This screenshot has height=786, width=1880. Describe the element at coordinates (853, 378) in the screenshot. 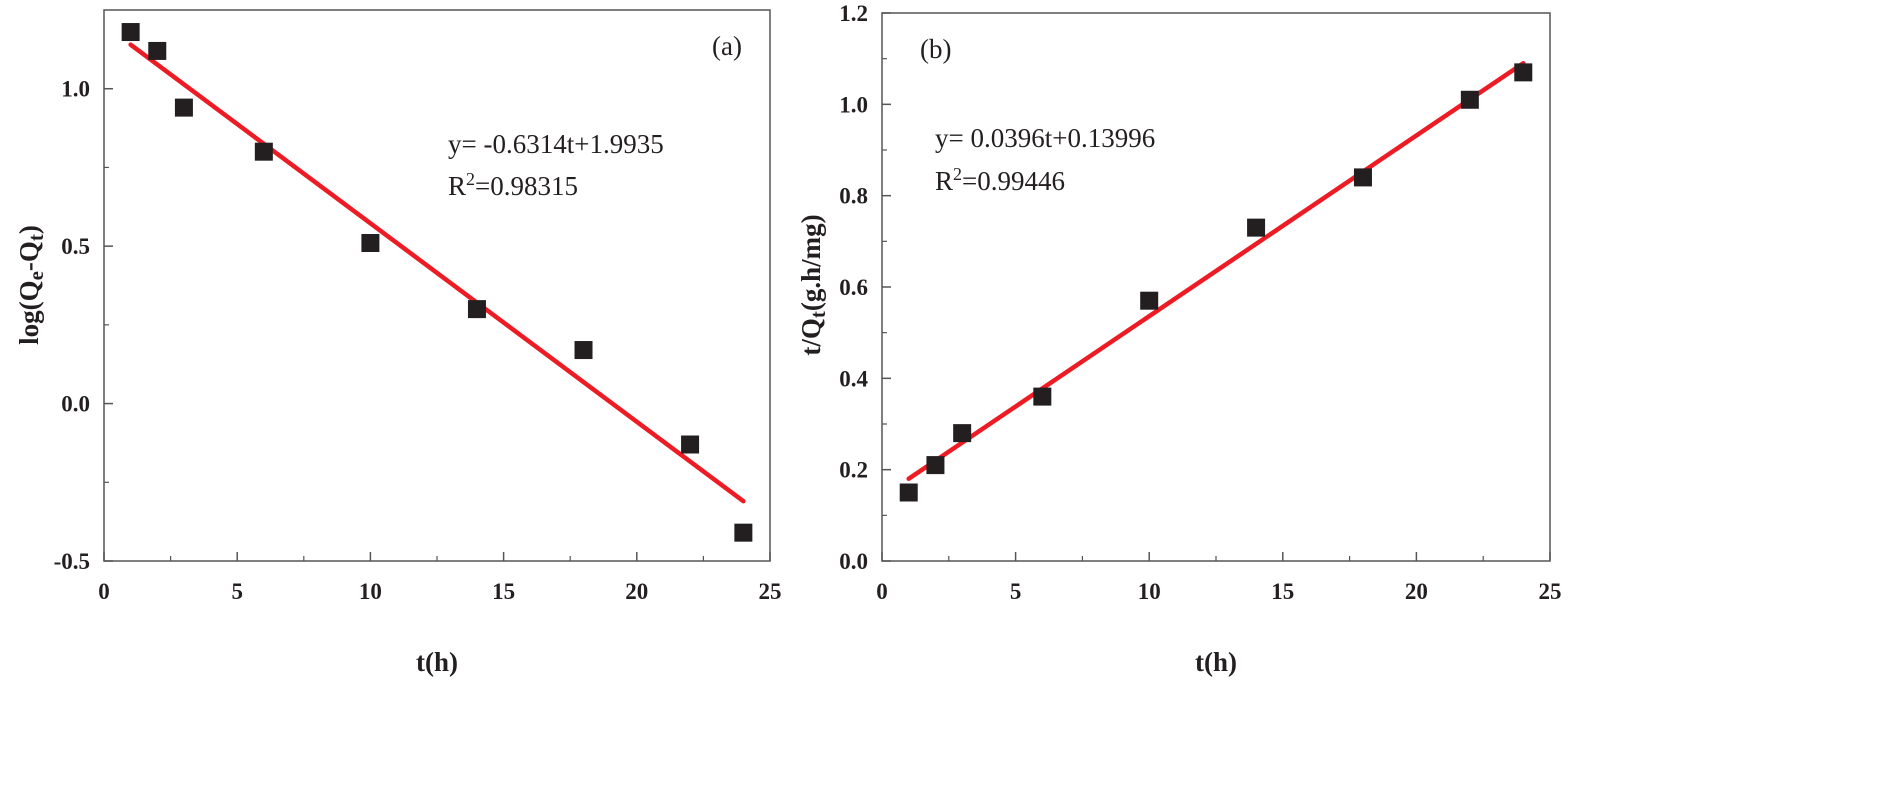

I see `y-tick-label: 0.4` at that location.